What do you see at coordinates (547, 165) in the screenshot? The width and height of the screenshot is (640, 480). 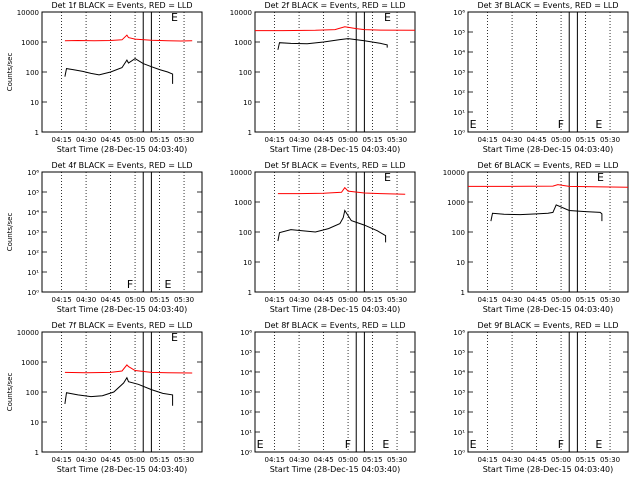 I see `plot-title: Det 6f BLACK = Events, RED = LLD` at bounding box center [547, 165].